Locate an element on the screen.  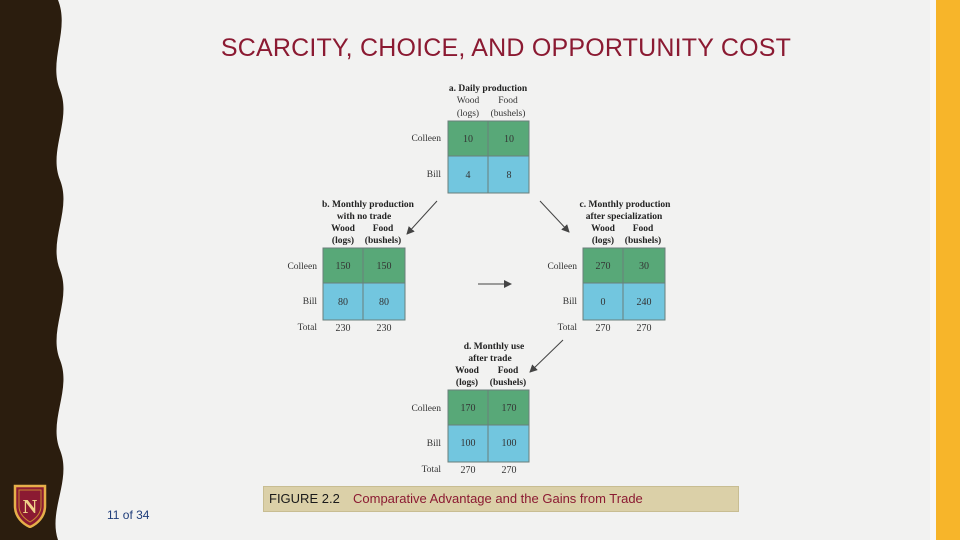
panel-a-title: a. Daily production is located at coordinates (488, 89).